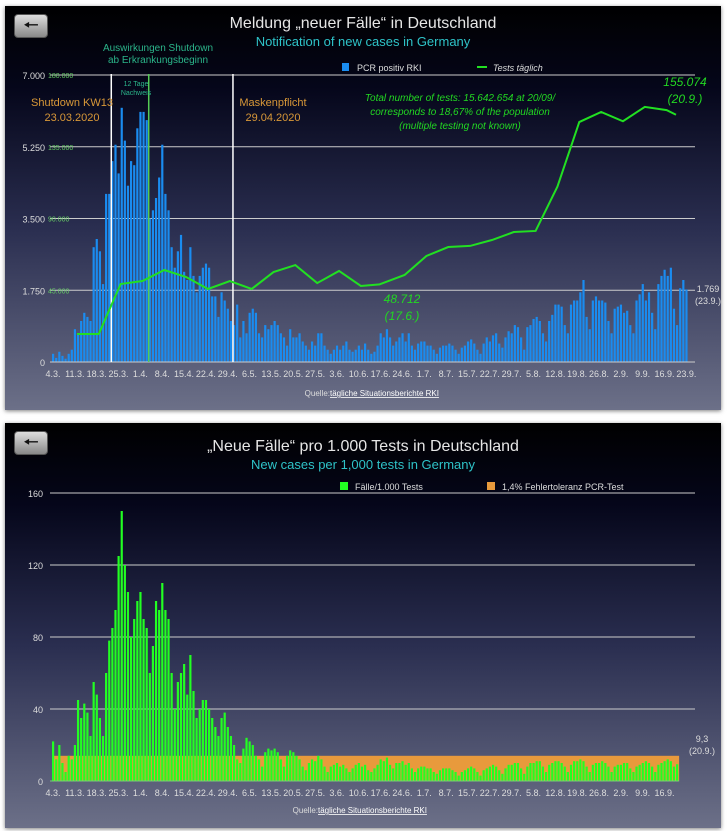 The height and width of the screenshot is (831, 727). I want to click on y-tick-label: 7.000, so click(33, 76).